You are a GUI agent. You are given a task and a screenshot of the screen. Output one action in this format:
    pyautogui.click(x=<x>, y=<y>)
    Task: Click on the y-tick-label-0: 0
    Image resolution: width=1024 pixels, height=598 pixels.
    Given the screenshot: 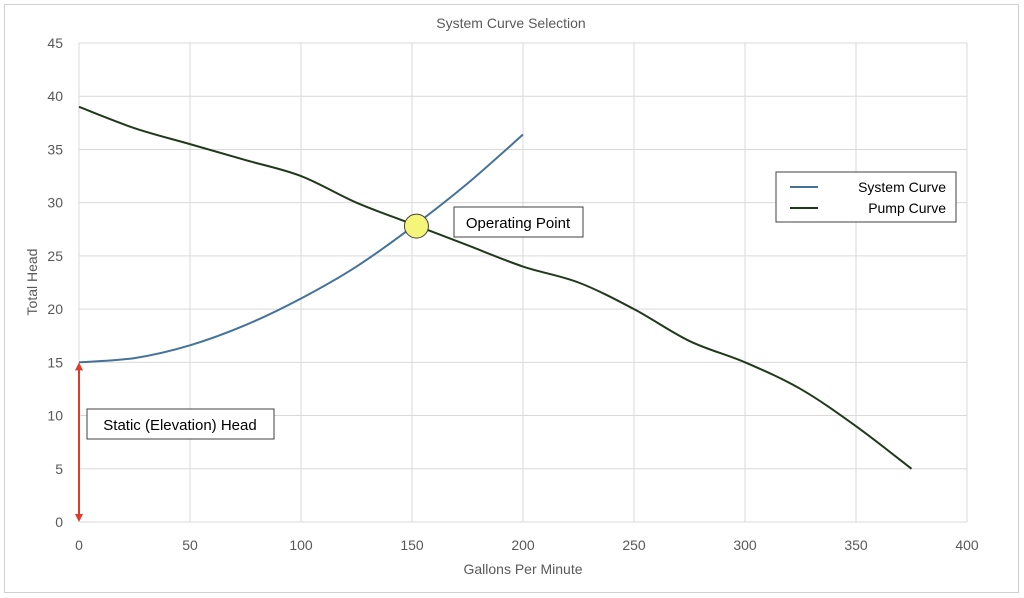 What is the action you would take?
    pyautogui.click(x=59, y=522)
    